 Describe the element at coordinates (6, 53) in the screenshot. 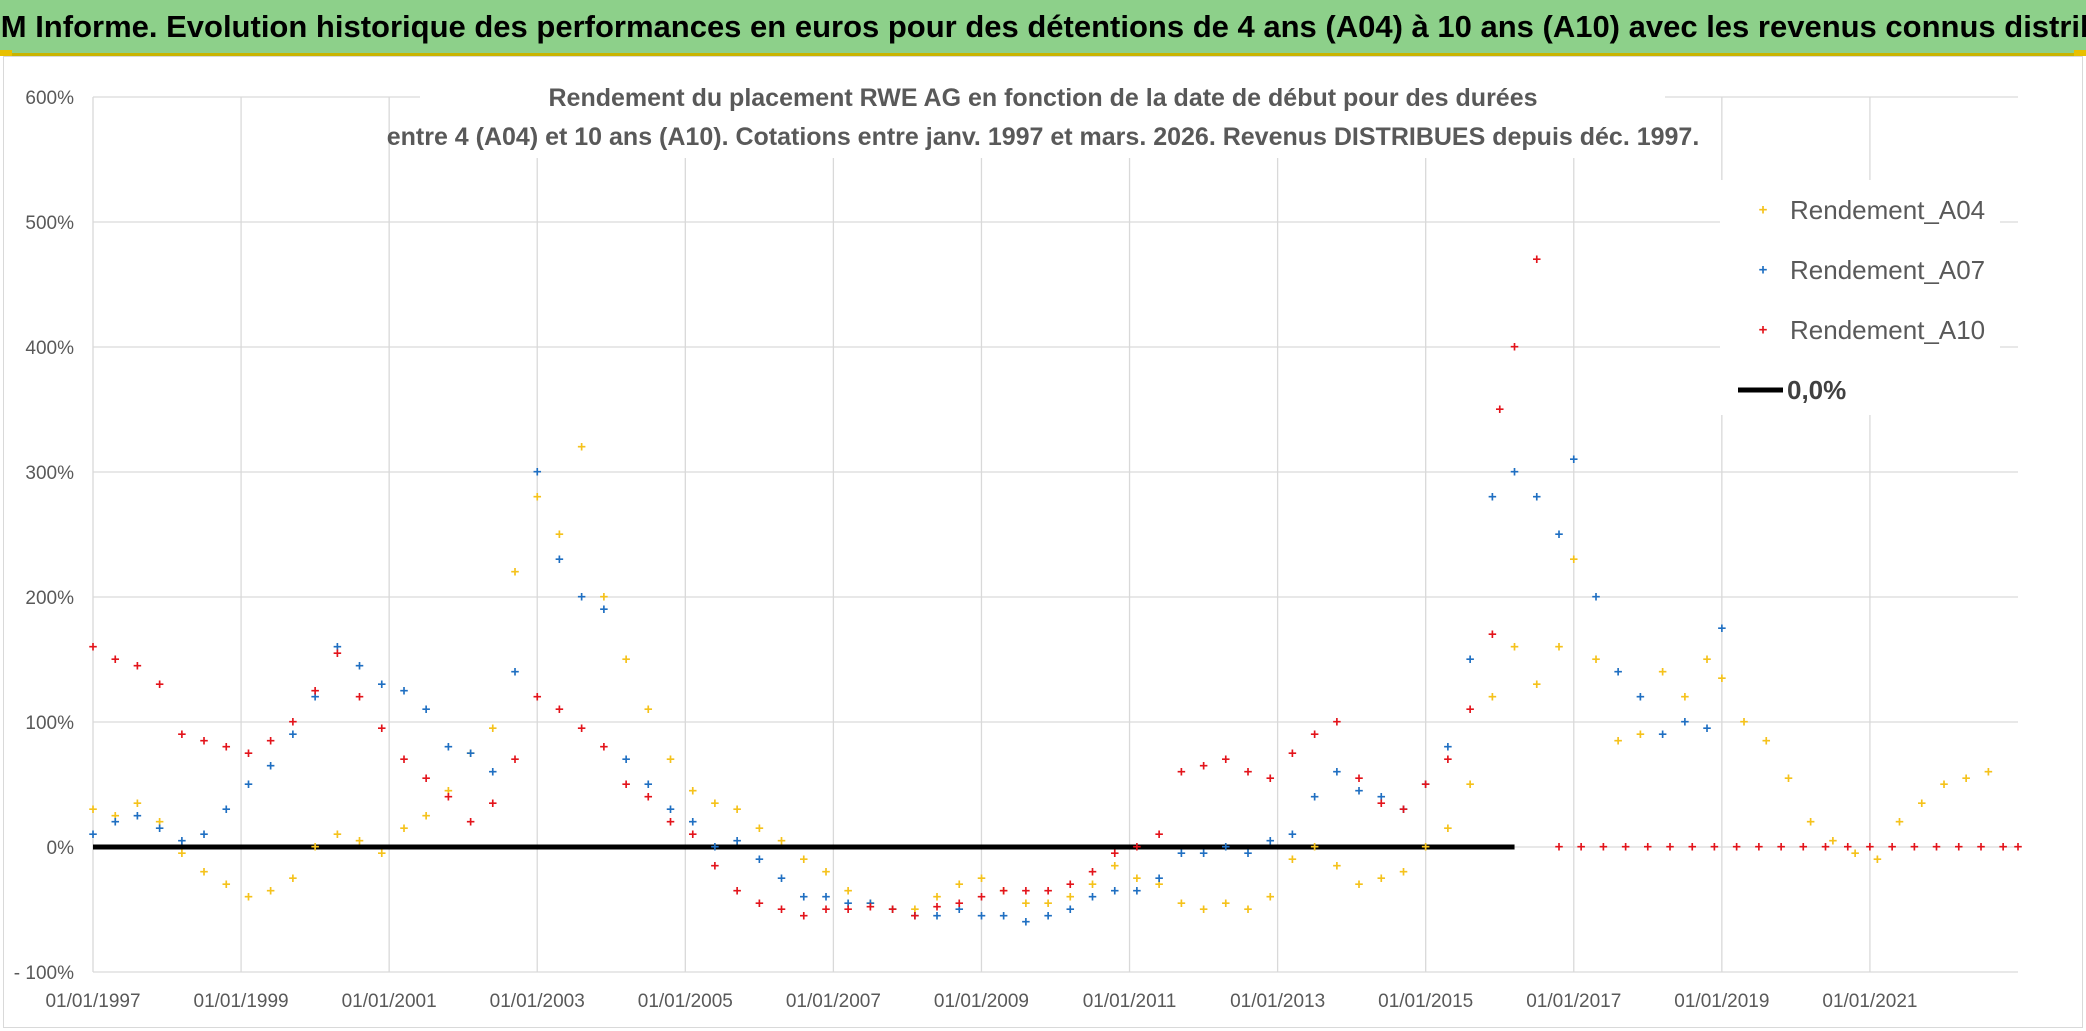

I see `banner-corner-left` at that location.